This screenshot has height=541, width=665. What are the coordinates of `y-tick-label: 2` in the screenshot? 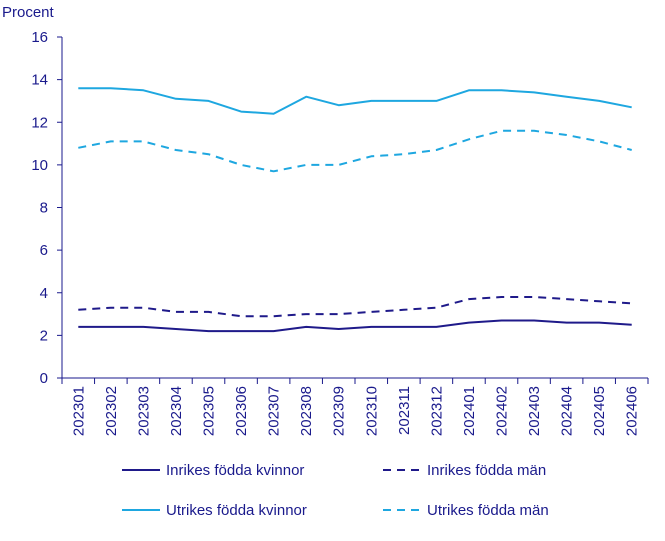 It's located at (44, 335).